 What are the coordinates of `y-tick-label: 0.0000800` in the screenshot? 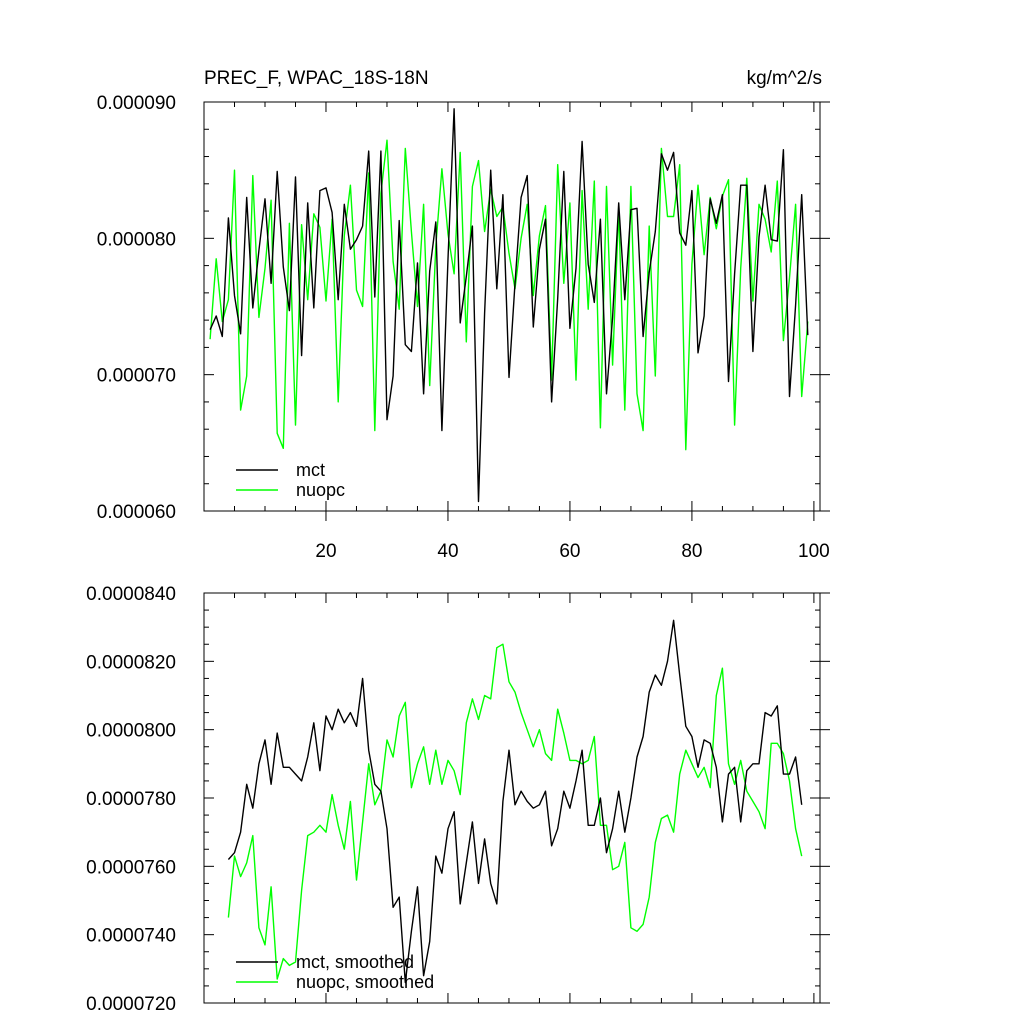 It's located at (131, 731).